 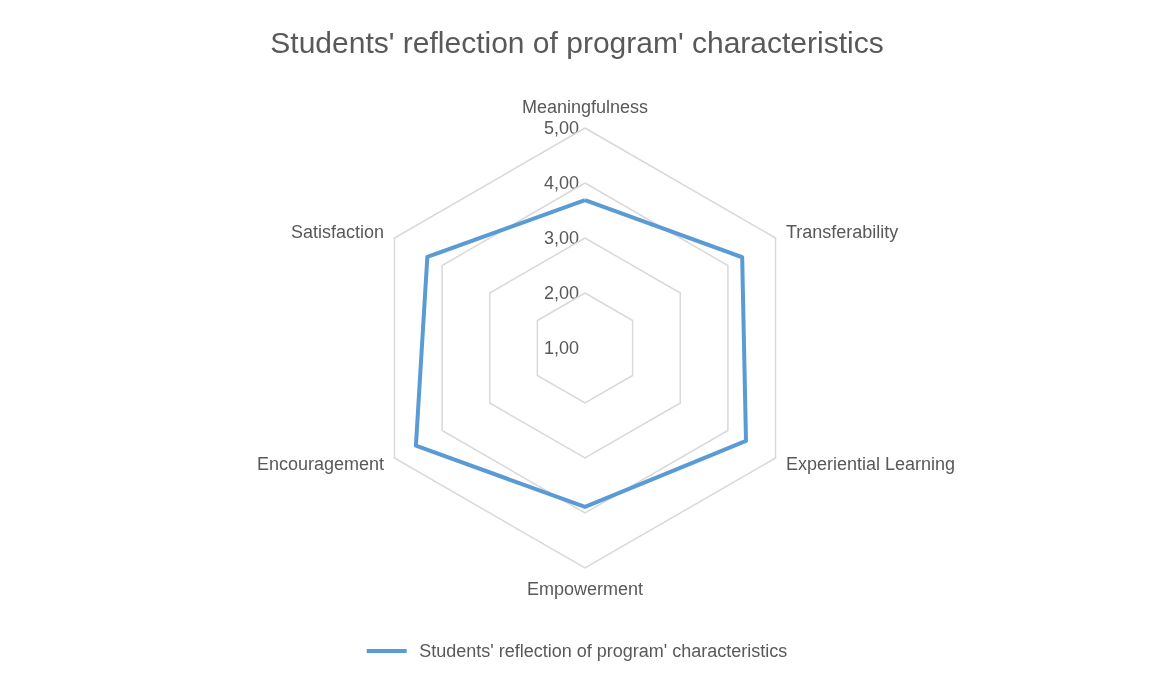 What do you see at coordinates (561, 238) in the screenshot?
I see `y-tick-label: 3,00` at bounding box center [561, 238].